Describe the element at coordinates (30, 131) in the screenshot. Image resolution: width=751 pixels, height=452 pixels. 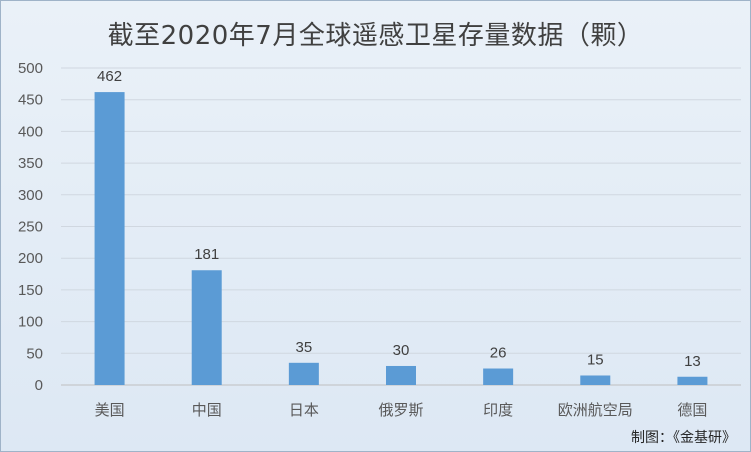
I see `y-tick-label: 400` at that location.